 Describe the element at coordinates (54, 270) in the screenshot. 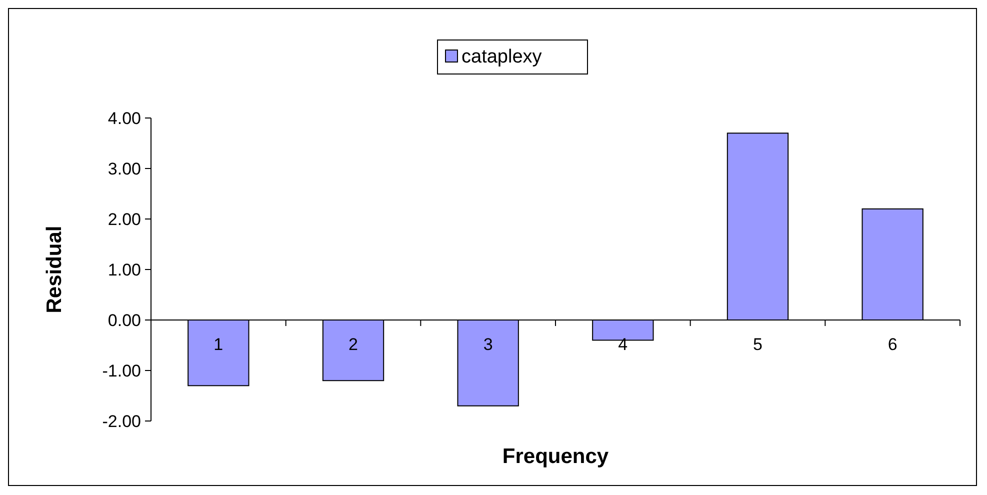

I see `y-axis-title: Residual` at that location.